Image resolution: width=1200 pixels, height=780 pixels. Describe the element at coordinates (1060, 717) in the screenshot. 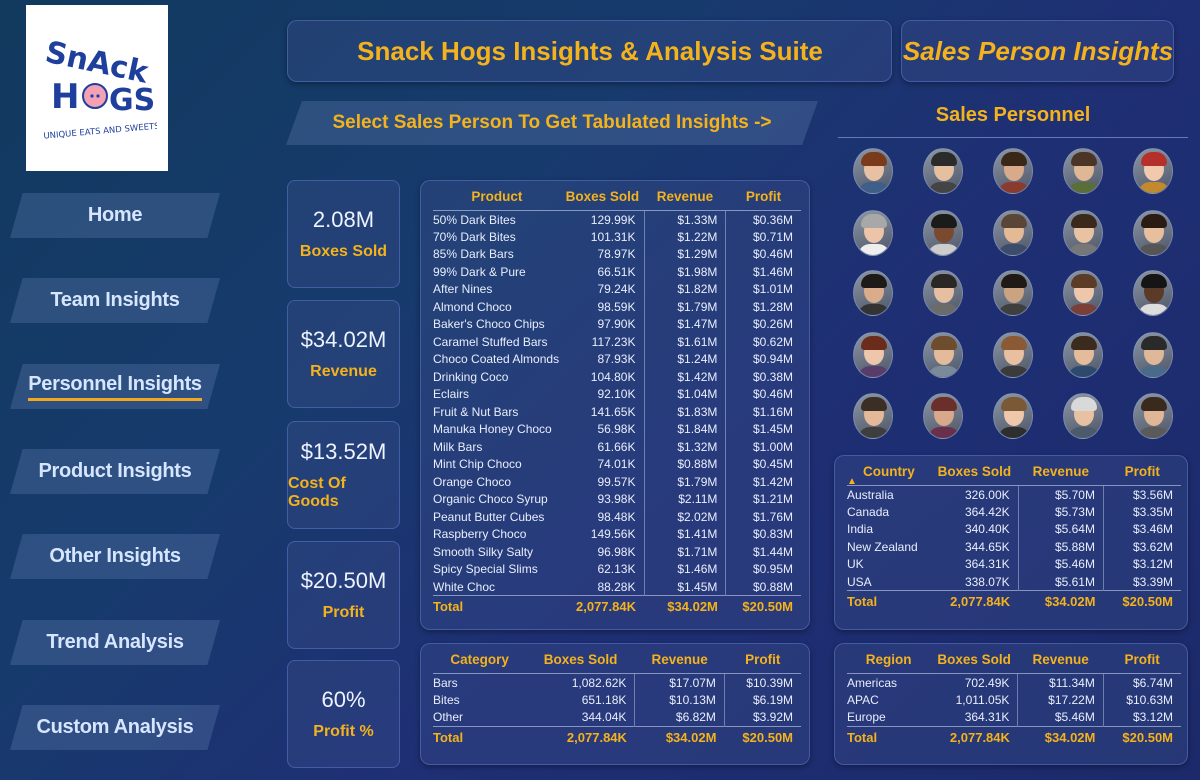

I see `table-cell: $5.46M` at that location.